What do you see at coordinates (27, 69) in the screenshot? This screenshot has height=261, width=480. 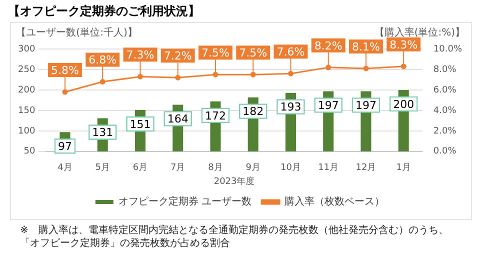 I see `y-tick-label: 250` at bounding box center [27, 69].